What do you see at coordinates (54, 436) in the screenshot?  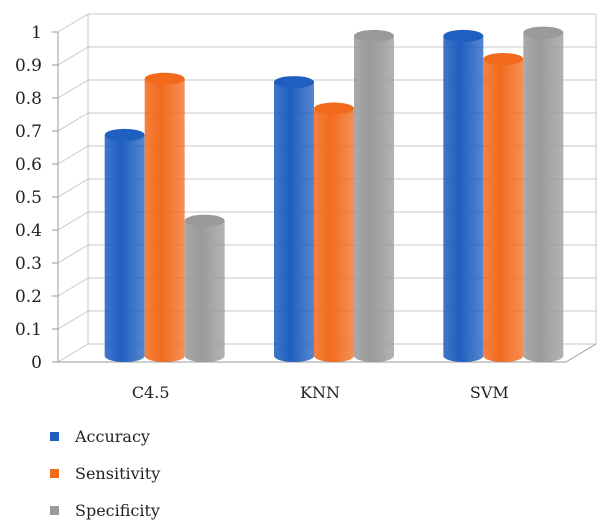 I see `legend-swatch-accuracy` at bounding box center [54, 436].